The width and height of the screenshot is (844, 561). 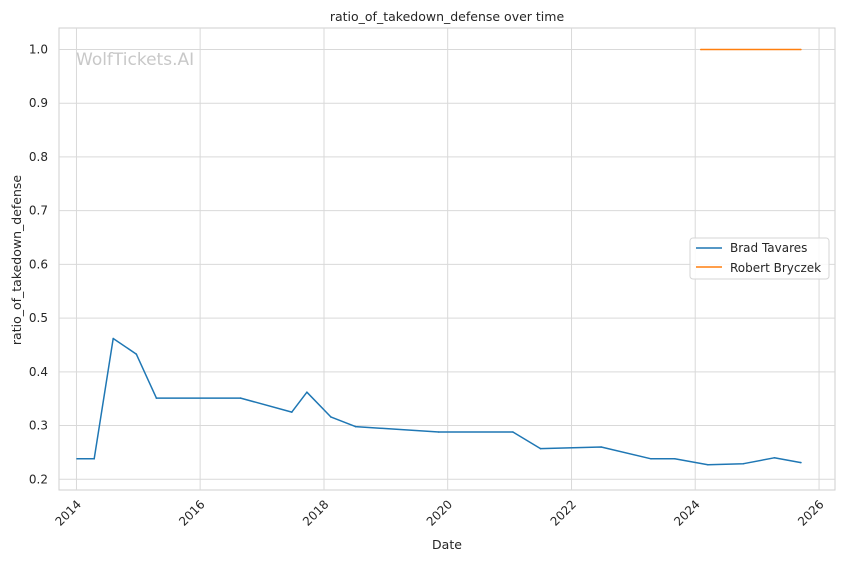 What do you see at coordinates (38, 211) in the screenshot?
I see `y-tick-label: 0.7` at bounding box center [38, 211].